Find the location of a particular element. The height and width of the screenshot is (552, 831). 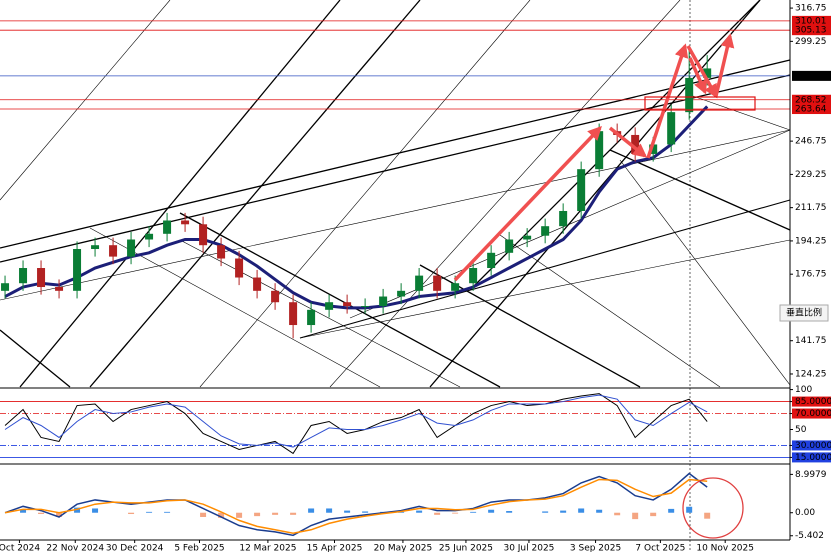

y-tick-label: 15.0000 is located at coordinates (813, 458).